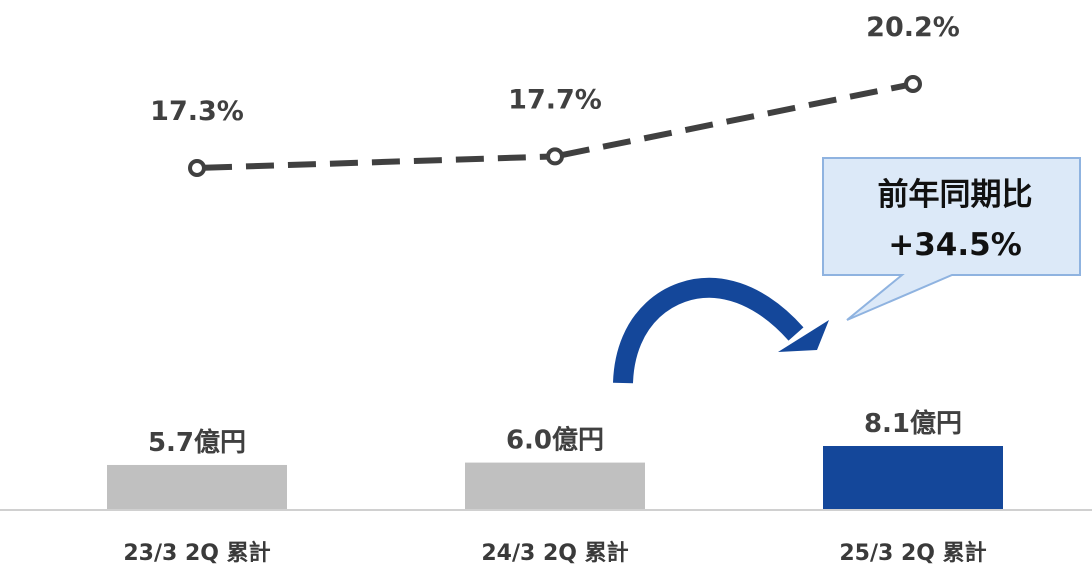  What do you see at coordinates (708, 330) in the screenshot?
I see `growth-arrow` at bounding box center [708, 330].